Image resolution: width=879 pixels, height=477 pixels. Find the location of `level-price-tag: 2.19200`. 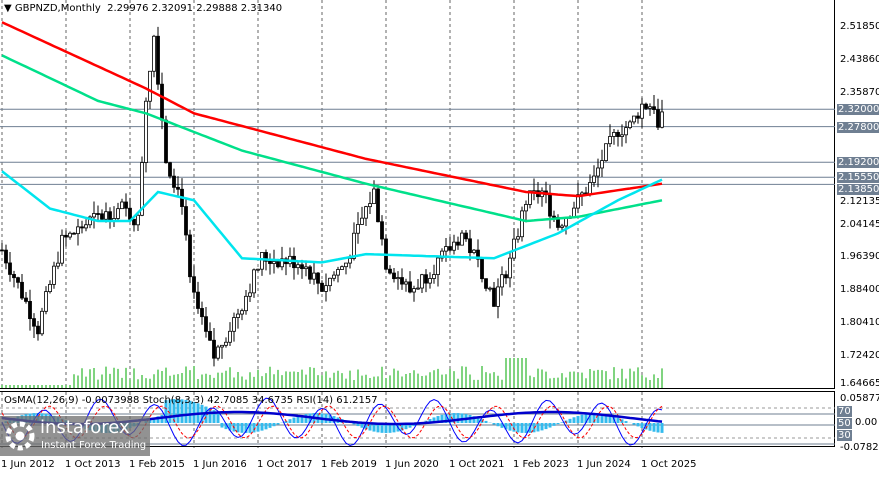

level-price-tag: 2.19200 is located at coordinates (858, 162).